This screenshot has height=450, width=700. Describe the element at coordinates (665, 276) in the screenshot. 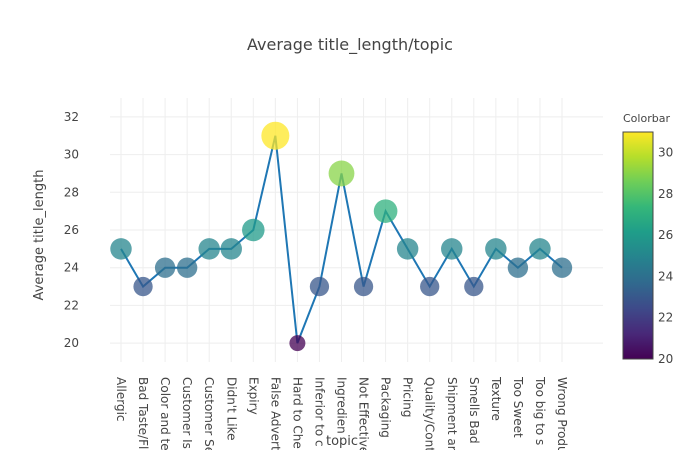

I see `colorbar-tick-label: 24` at that location.